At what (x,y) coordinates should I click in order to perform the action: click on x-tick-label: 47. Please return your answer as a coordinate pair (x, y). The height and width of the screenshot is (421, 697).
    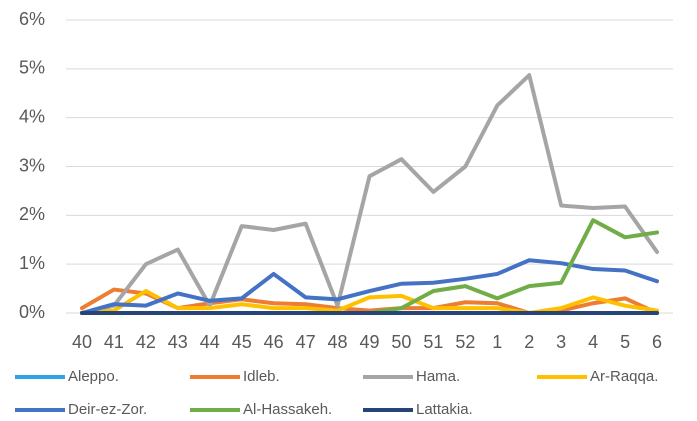
    Looking at the image, I should click on (306, 342).